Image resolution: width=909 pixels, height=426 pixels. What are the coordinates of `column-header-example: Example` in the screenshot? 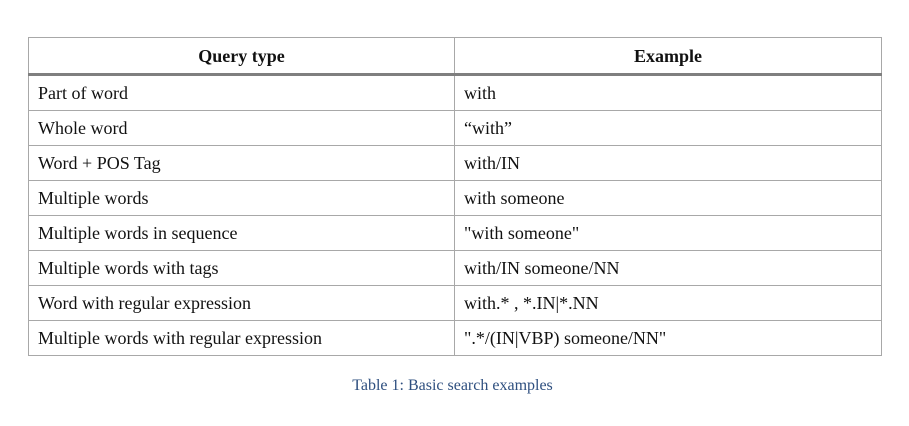 It's located at (668, 56).